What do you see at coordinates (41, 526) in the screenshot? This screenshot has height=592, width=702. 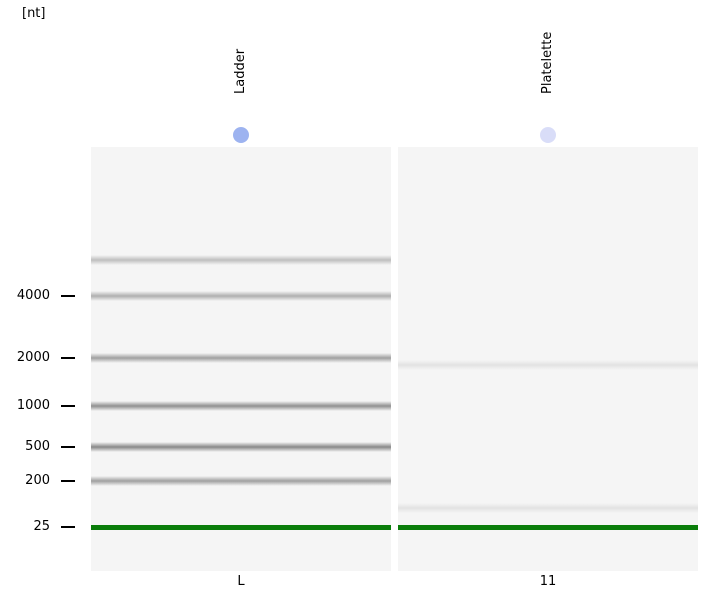 I see `size-tick-label: 25` at bounding box center [41, 526].